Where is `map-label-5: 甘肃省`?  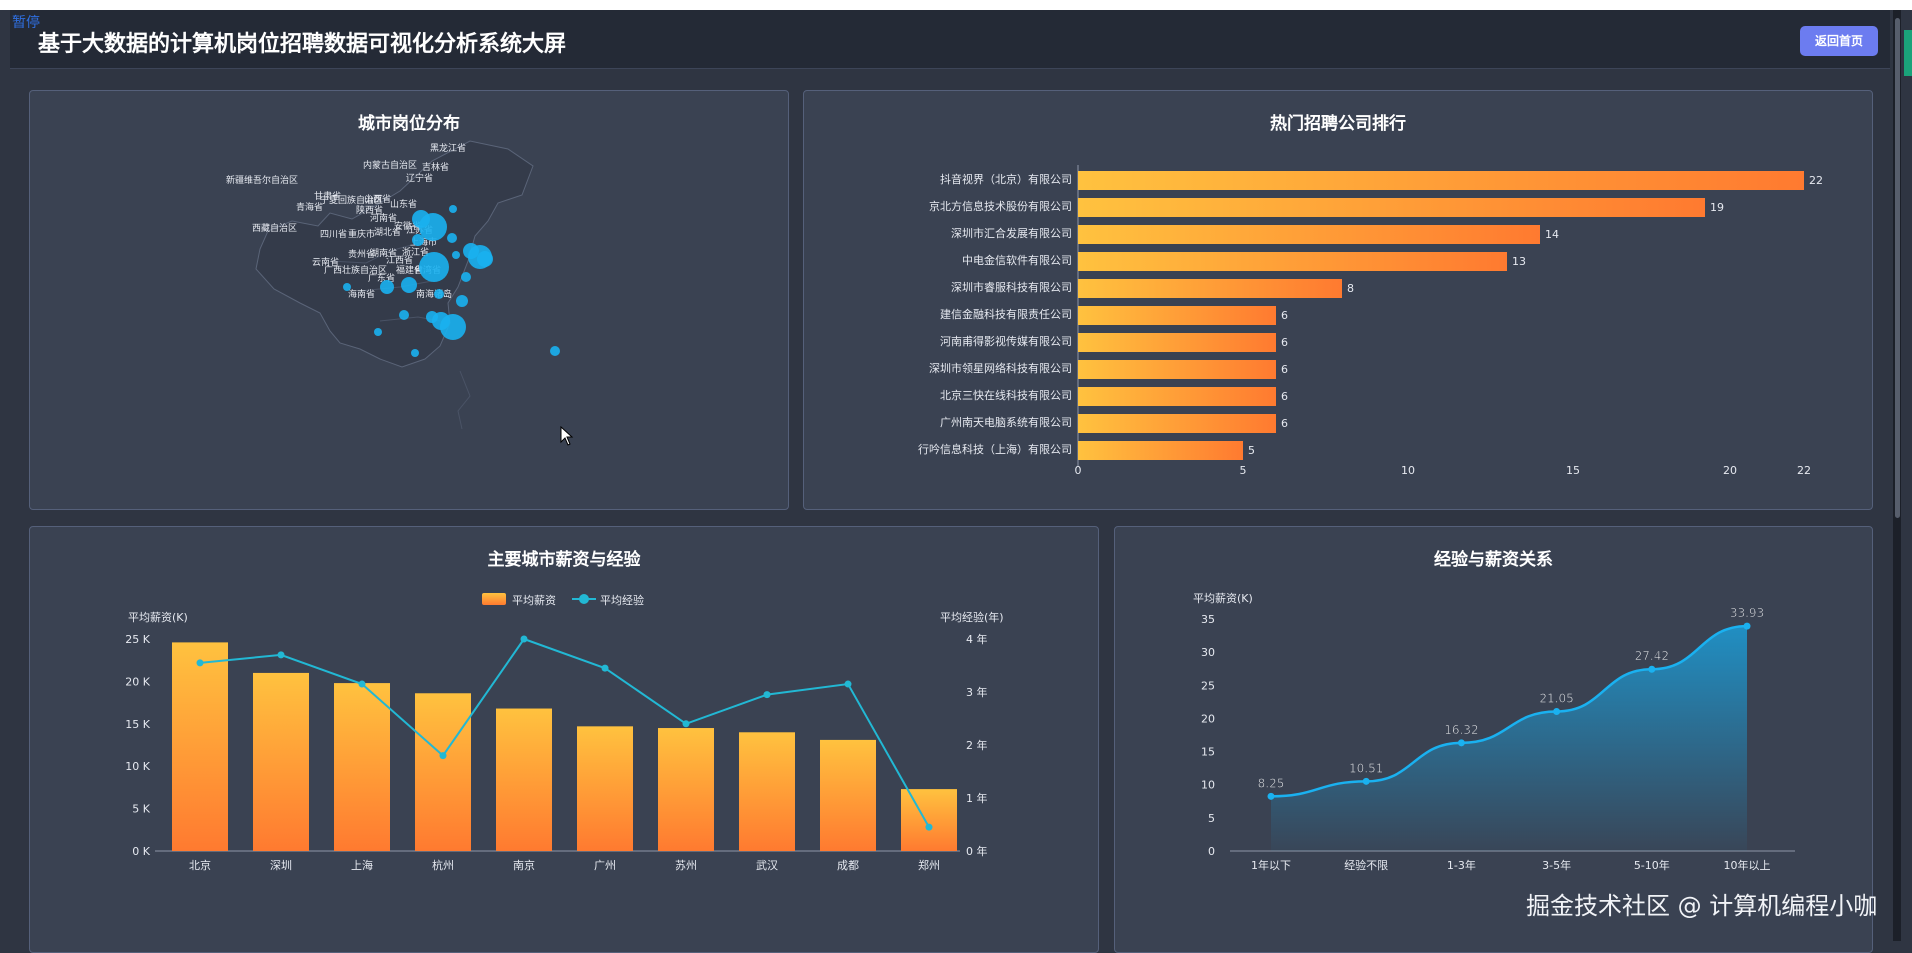 map-label-5: 甘肃省 is located at coordinates (327, 196).